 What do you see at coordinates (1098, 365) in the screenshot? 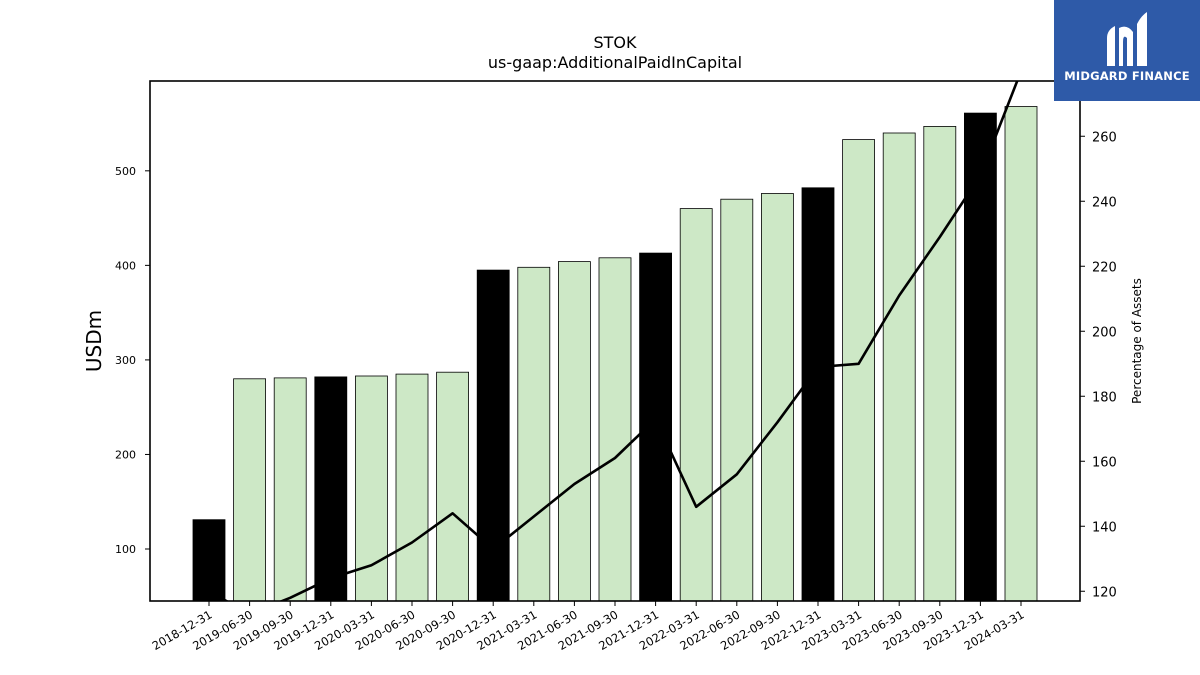
I see `right-axis: 120 140 160 180 200 220 240 260` at bounding box center [1098, 365].